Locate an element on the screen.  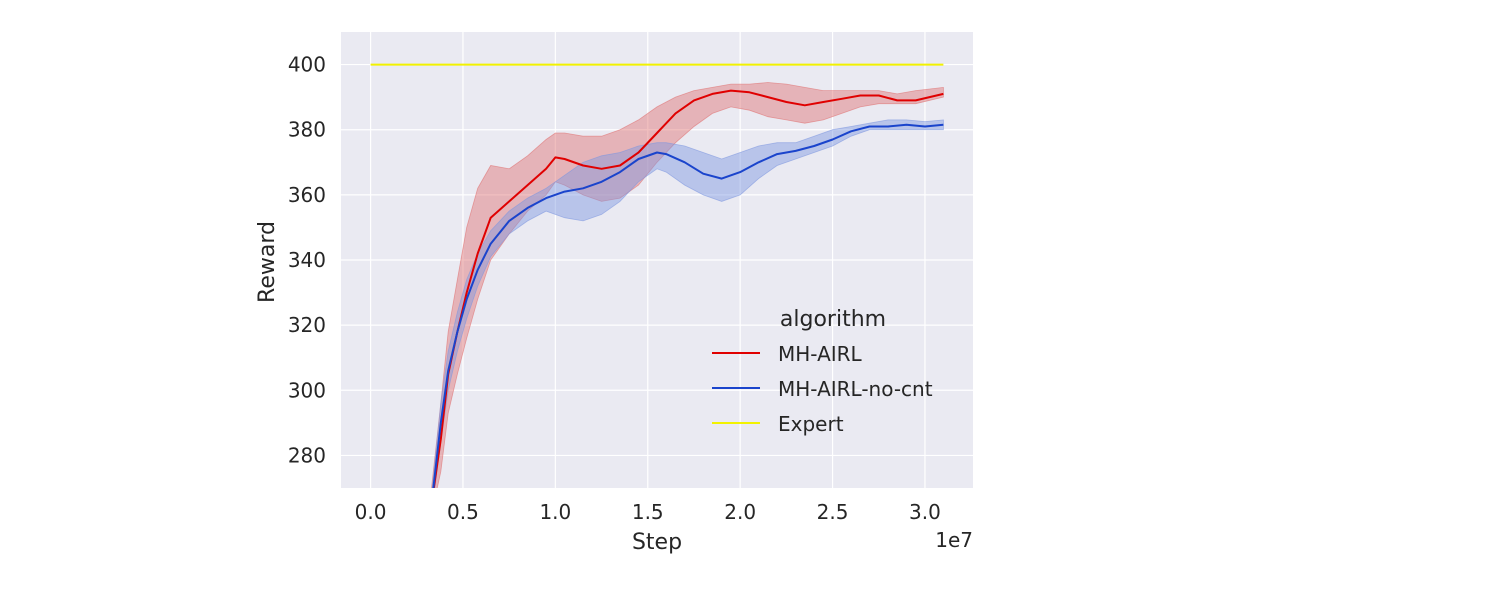
x-axis-label: Step is located at coordinates (657, 542).